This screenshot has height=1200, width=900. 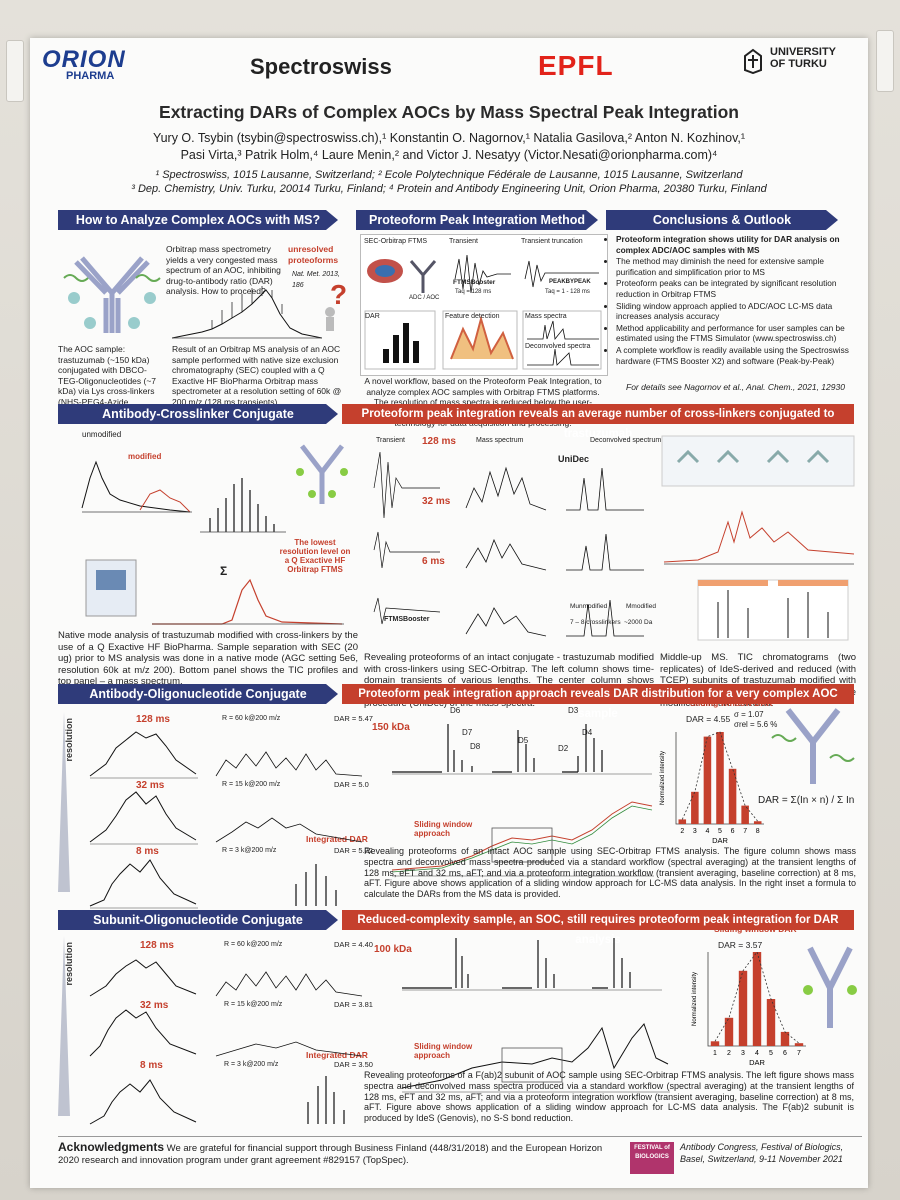 What do you see at coordinates (813, 746) in the screenshot?
I see `aoc-antibody-illustration` at bounding box center [813, 746].